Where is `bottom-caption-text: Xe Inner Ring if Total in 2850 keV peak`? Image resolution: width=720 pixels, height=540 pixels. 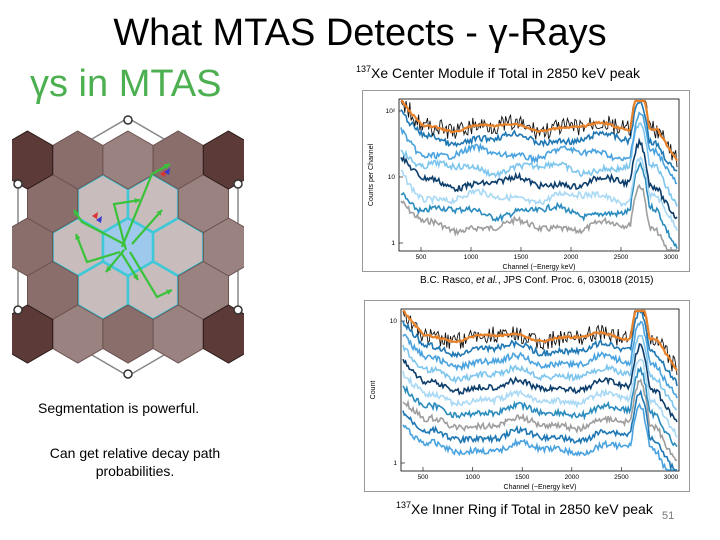 bottom-caption-text: Xe Inner Ring if Total in 2850 keV peak is located at coordinates (532, 509).